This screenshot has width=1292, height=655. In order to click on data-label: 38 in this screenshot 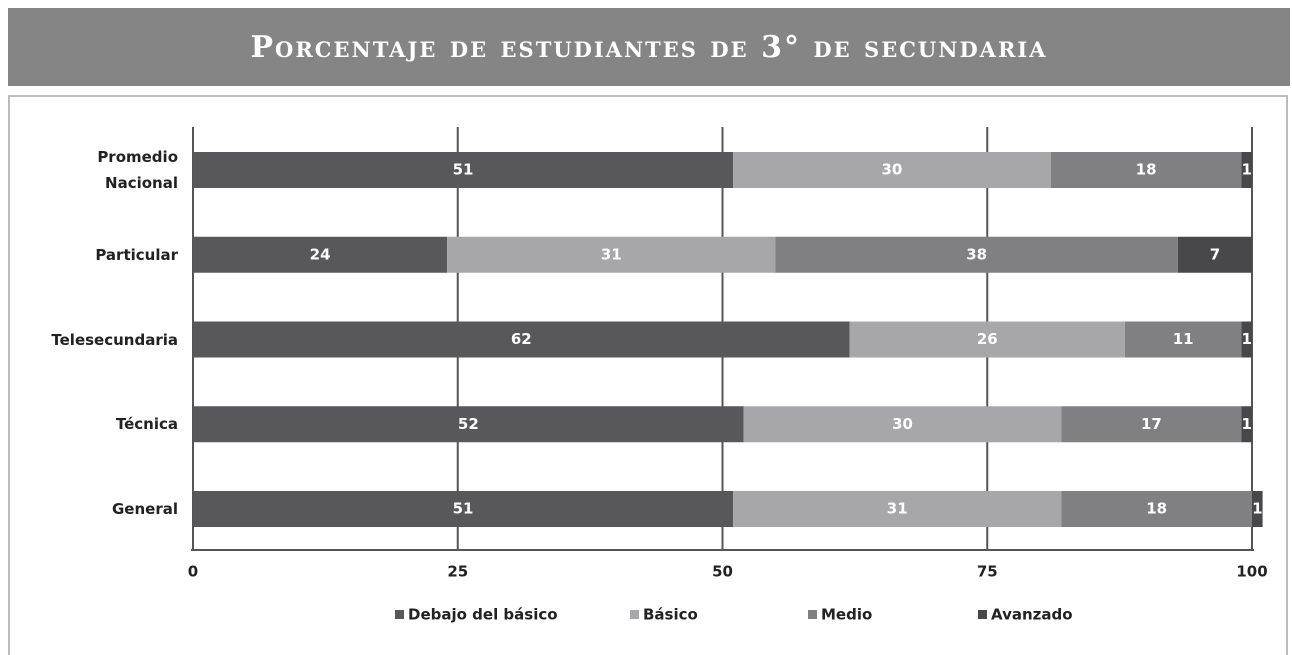, I will do `click(976, 254)`.